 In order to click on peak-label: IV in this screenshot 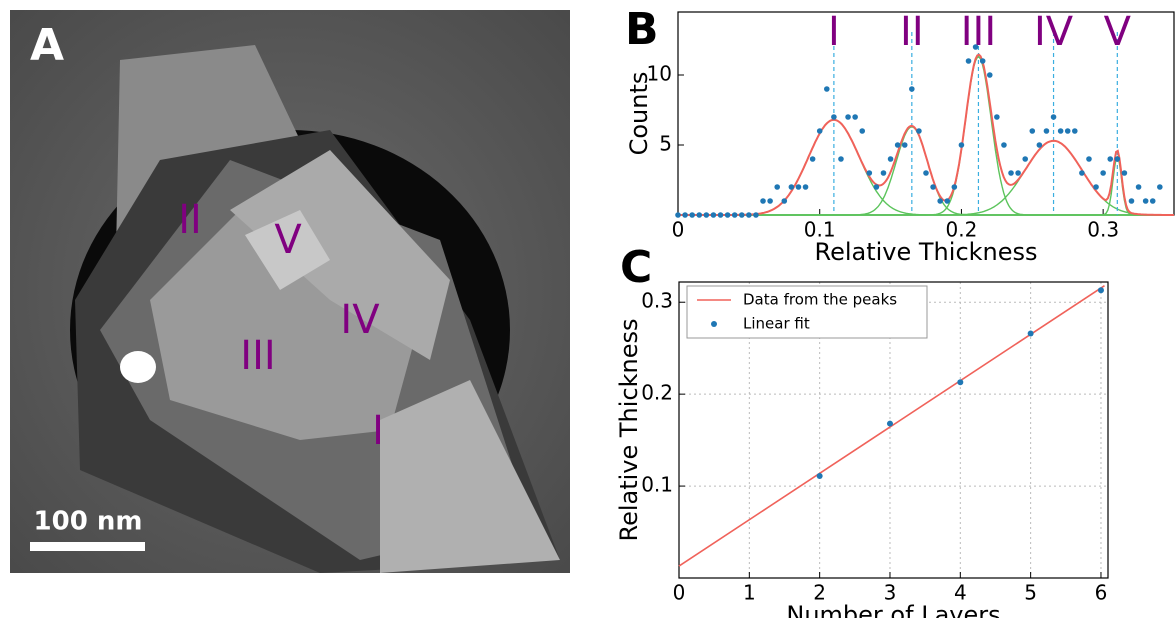, I will do `click(1054, 32)`.